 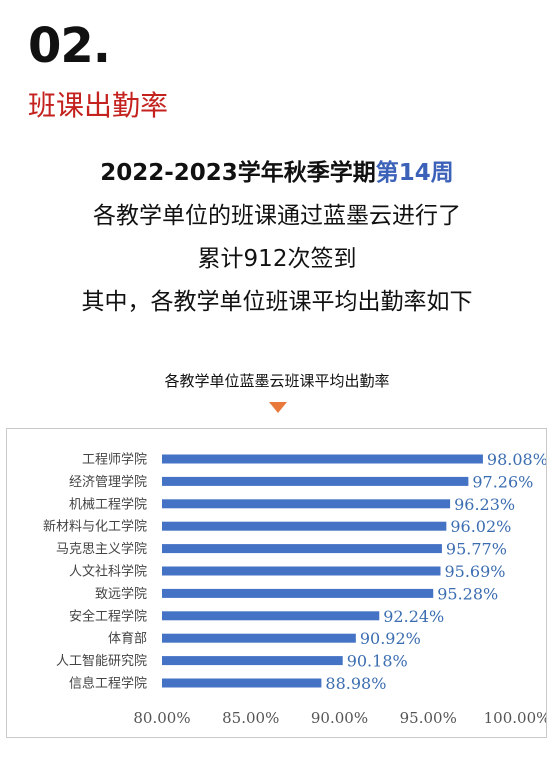 I want to click on category-label: 工程师学院, so click(x=114, y=460).